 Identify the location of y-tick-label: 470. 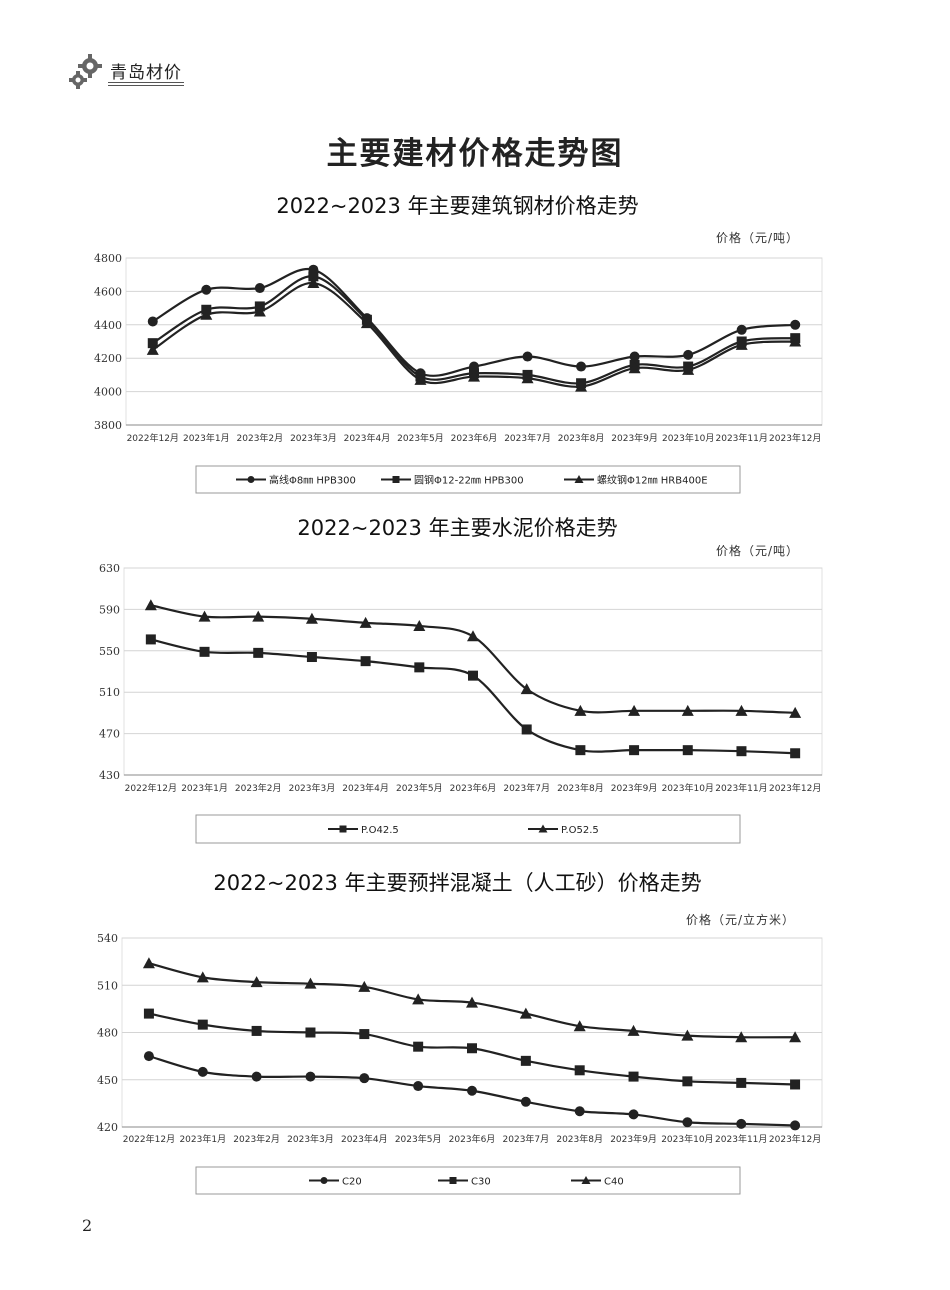
(109, 734).